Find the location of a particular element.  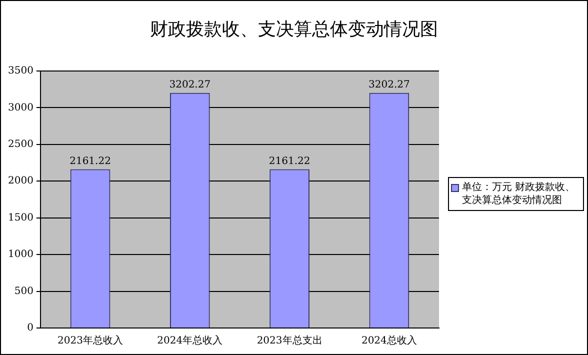

x-tick-label: 2024年总收入 is located at coordinates (190, 340).